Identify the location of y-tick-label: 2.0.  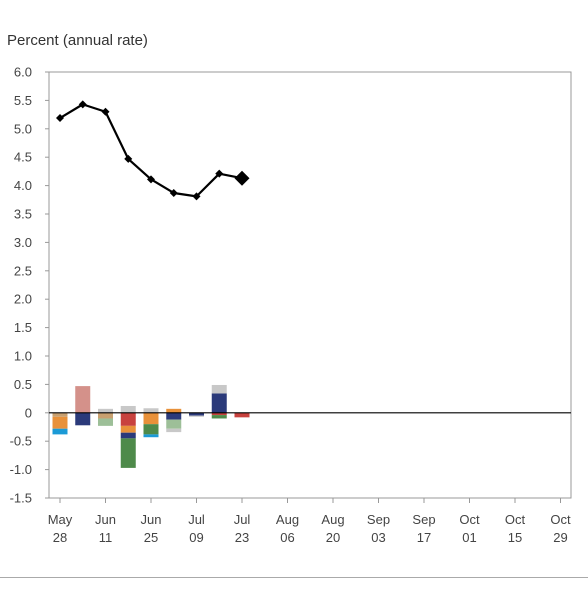
(23, 299).